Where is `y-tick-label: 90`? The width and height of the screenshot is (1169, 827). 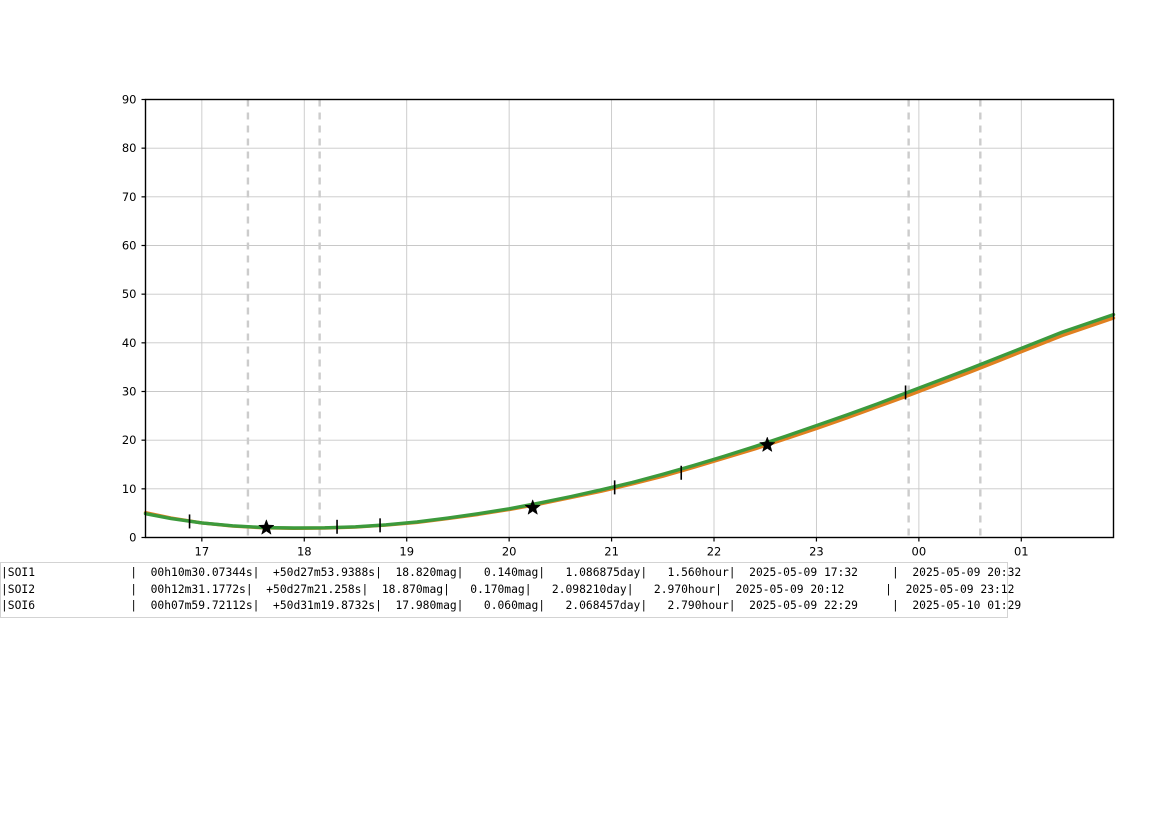
y-tick-label: 90 is located at coordinates (129, 100).